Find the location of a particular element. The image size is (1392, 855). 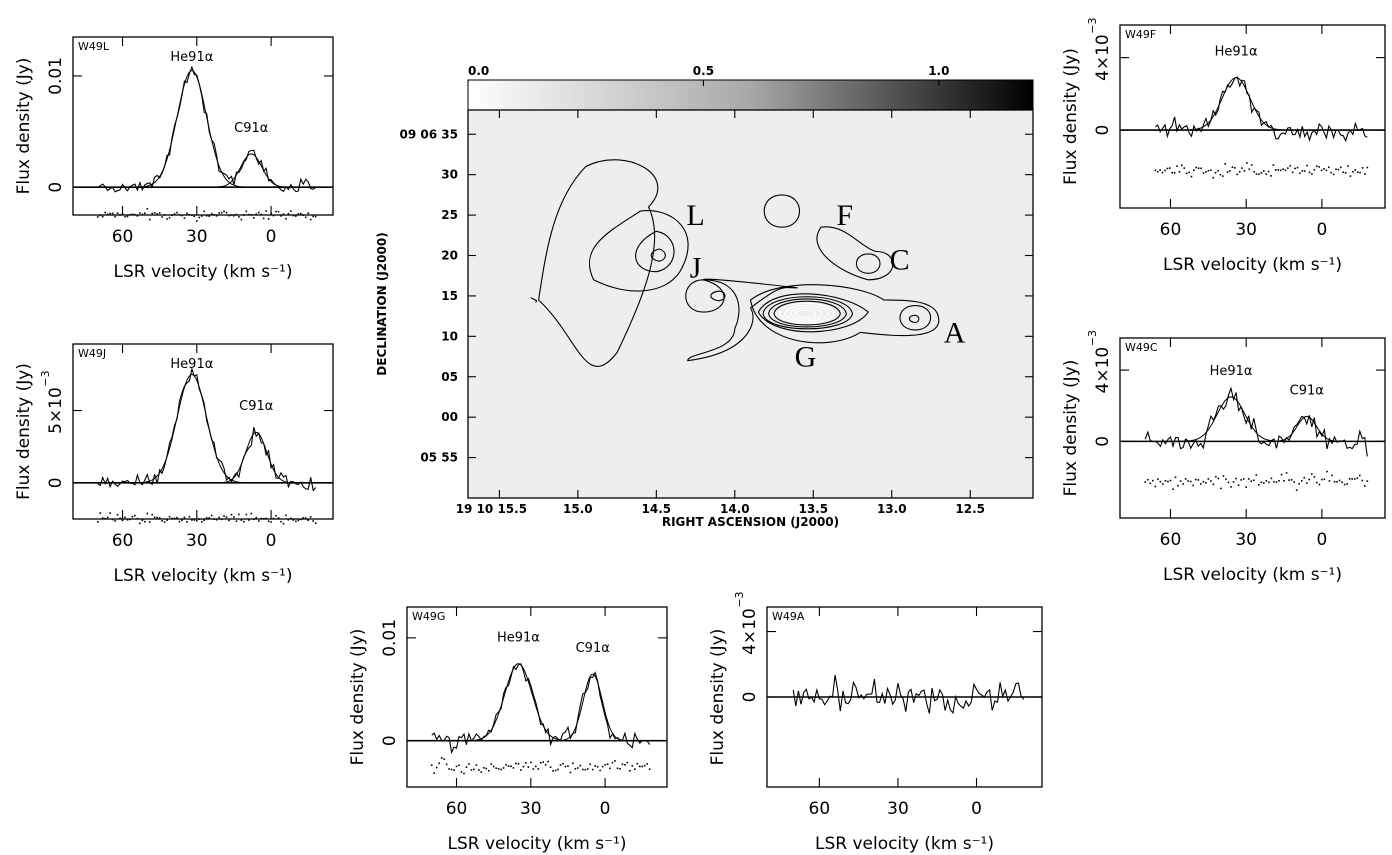

y-axis-label: Flux density (Jy) is located at coordinates (358, 697).